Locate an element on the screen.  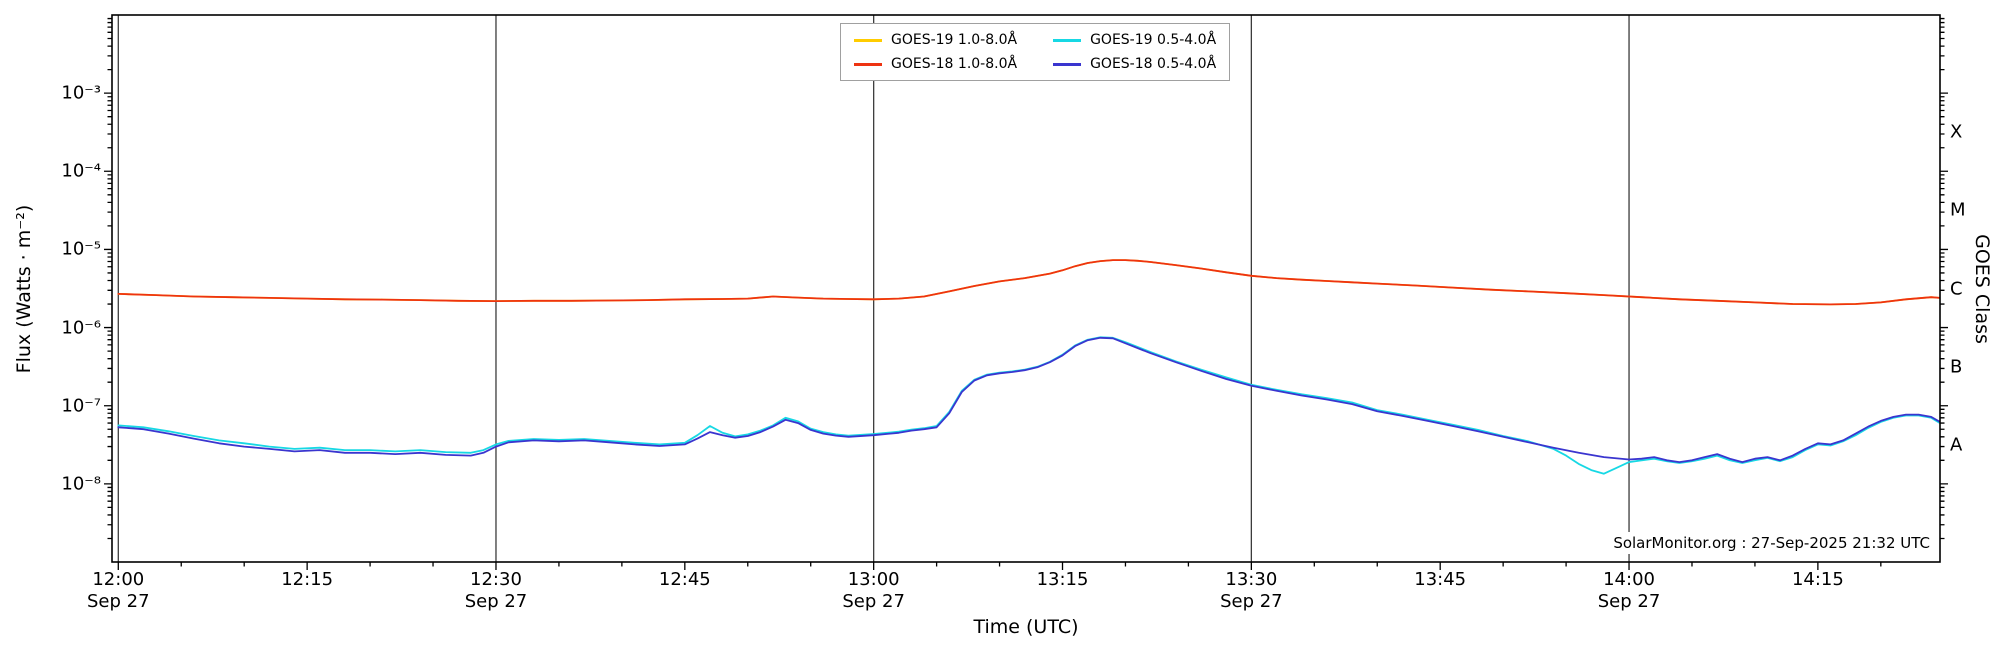
x-tick-label: 13:30 is located at coordinates (1251, 579).